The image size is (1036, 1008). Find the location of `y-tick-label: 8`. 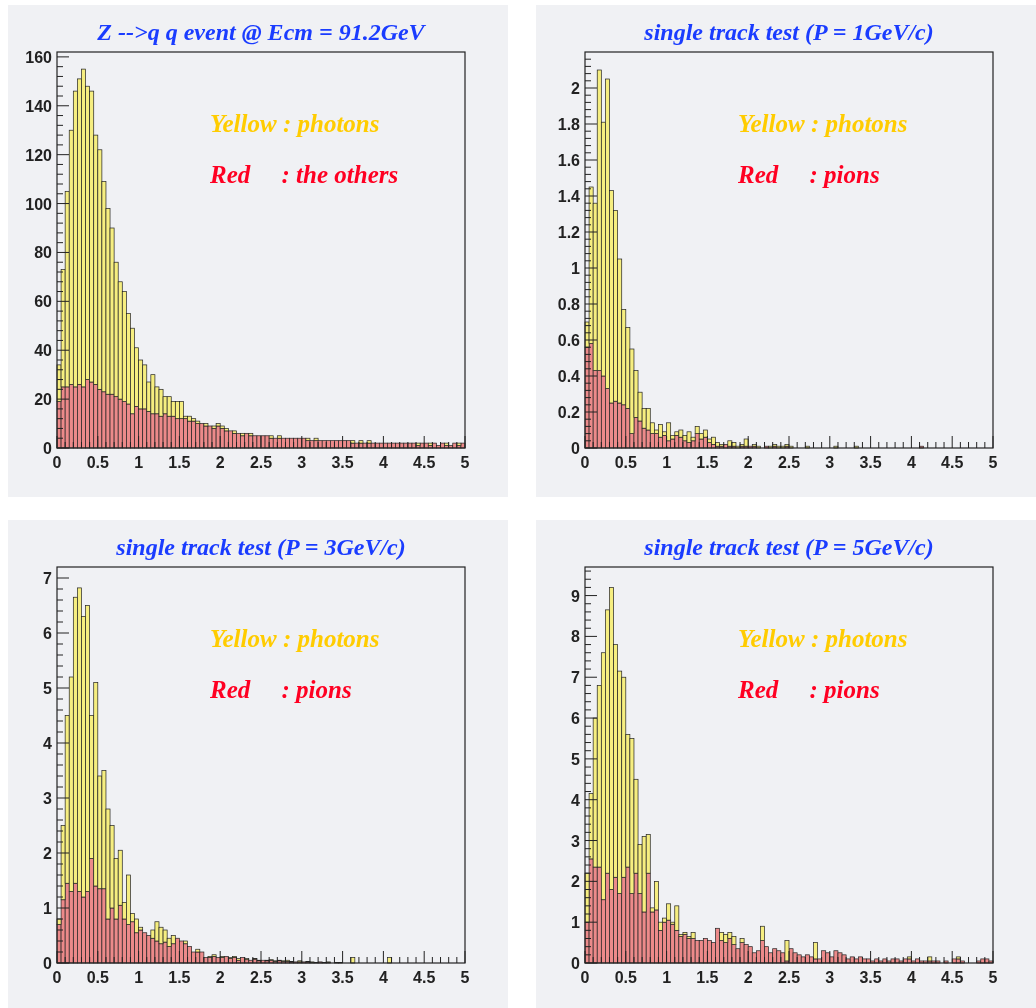

y-tick-label: 8 is located at coordinates (576, 637).